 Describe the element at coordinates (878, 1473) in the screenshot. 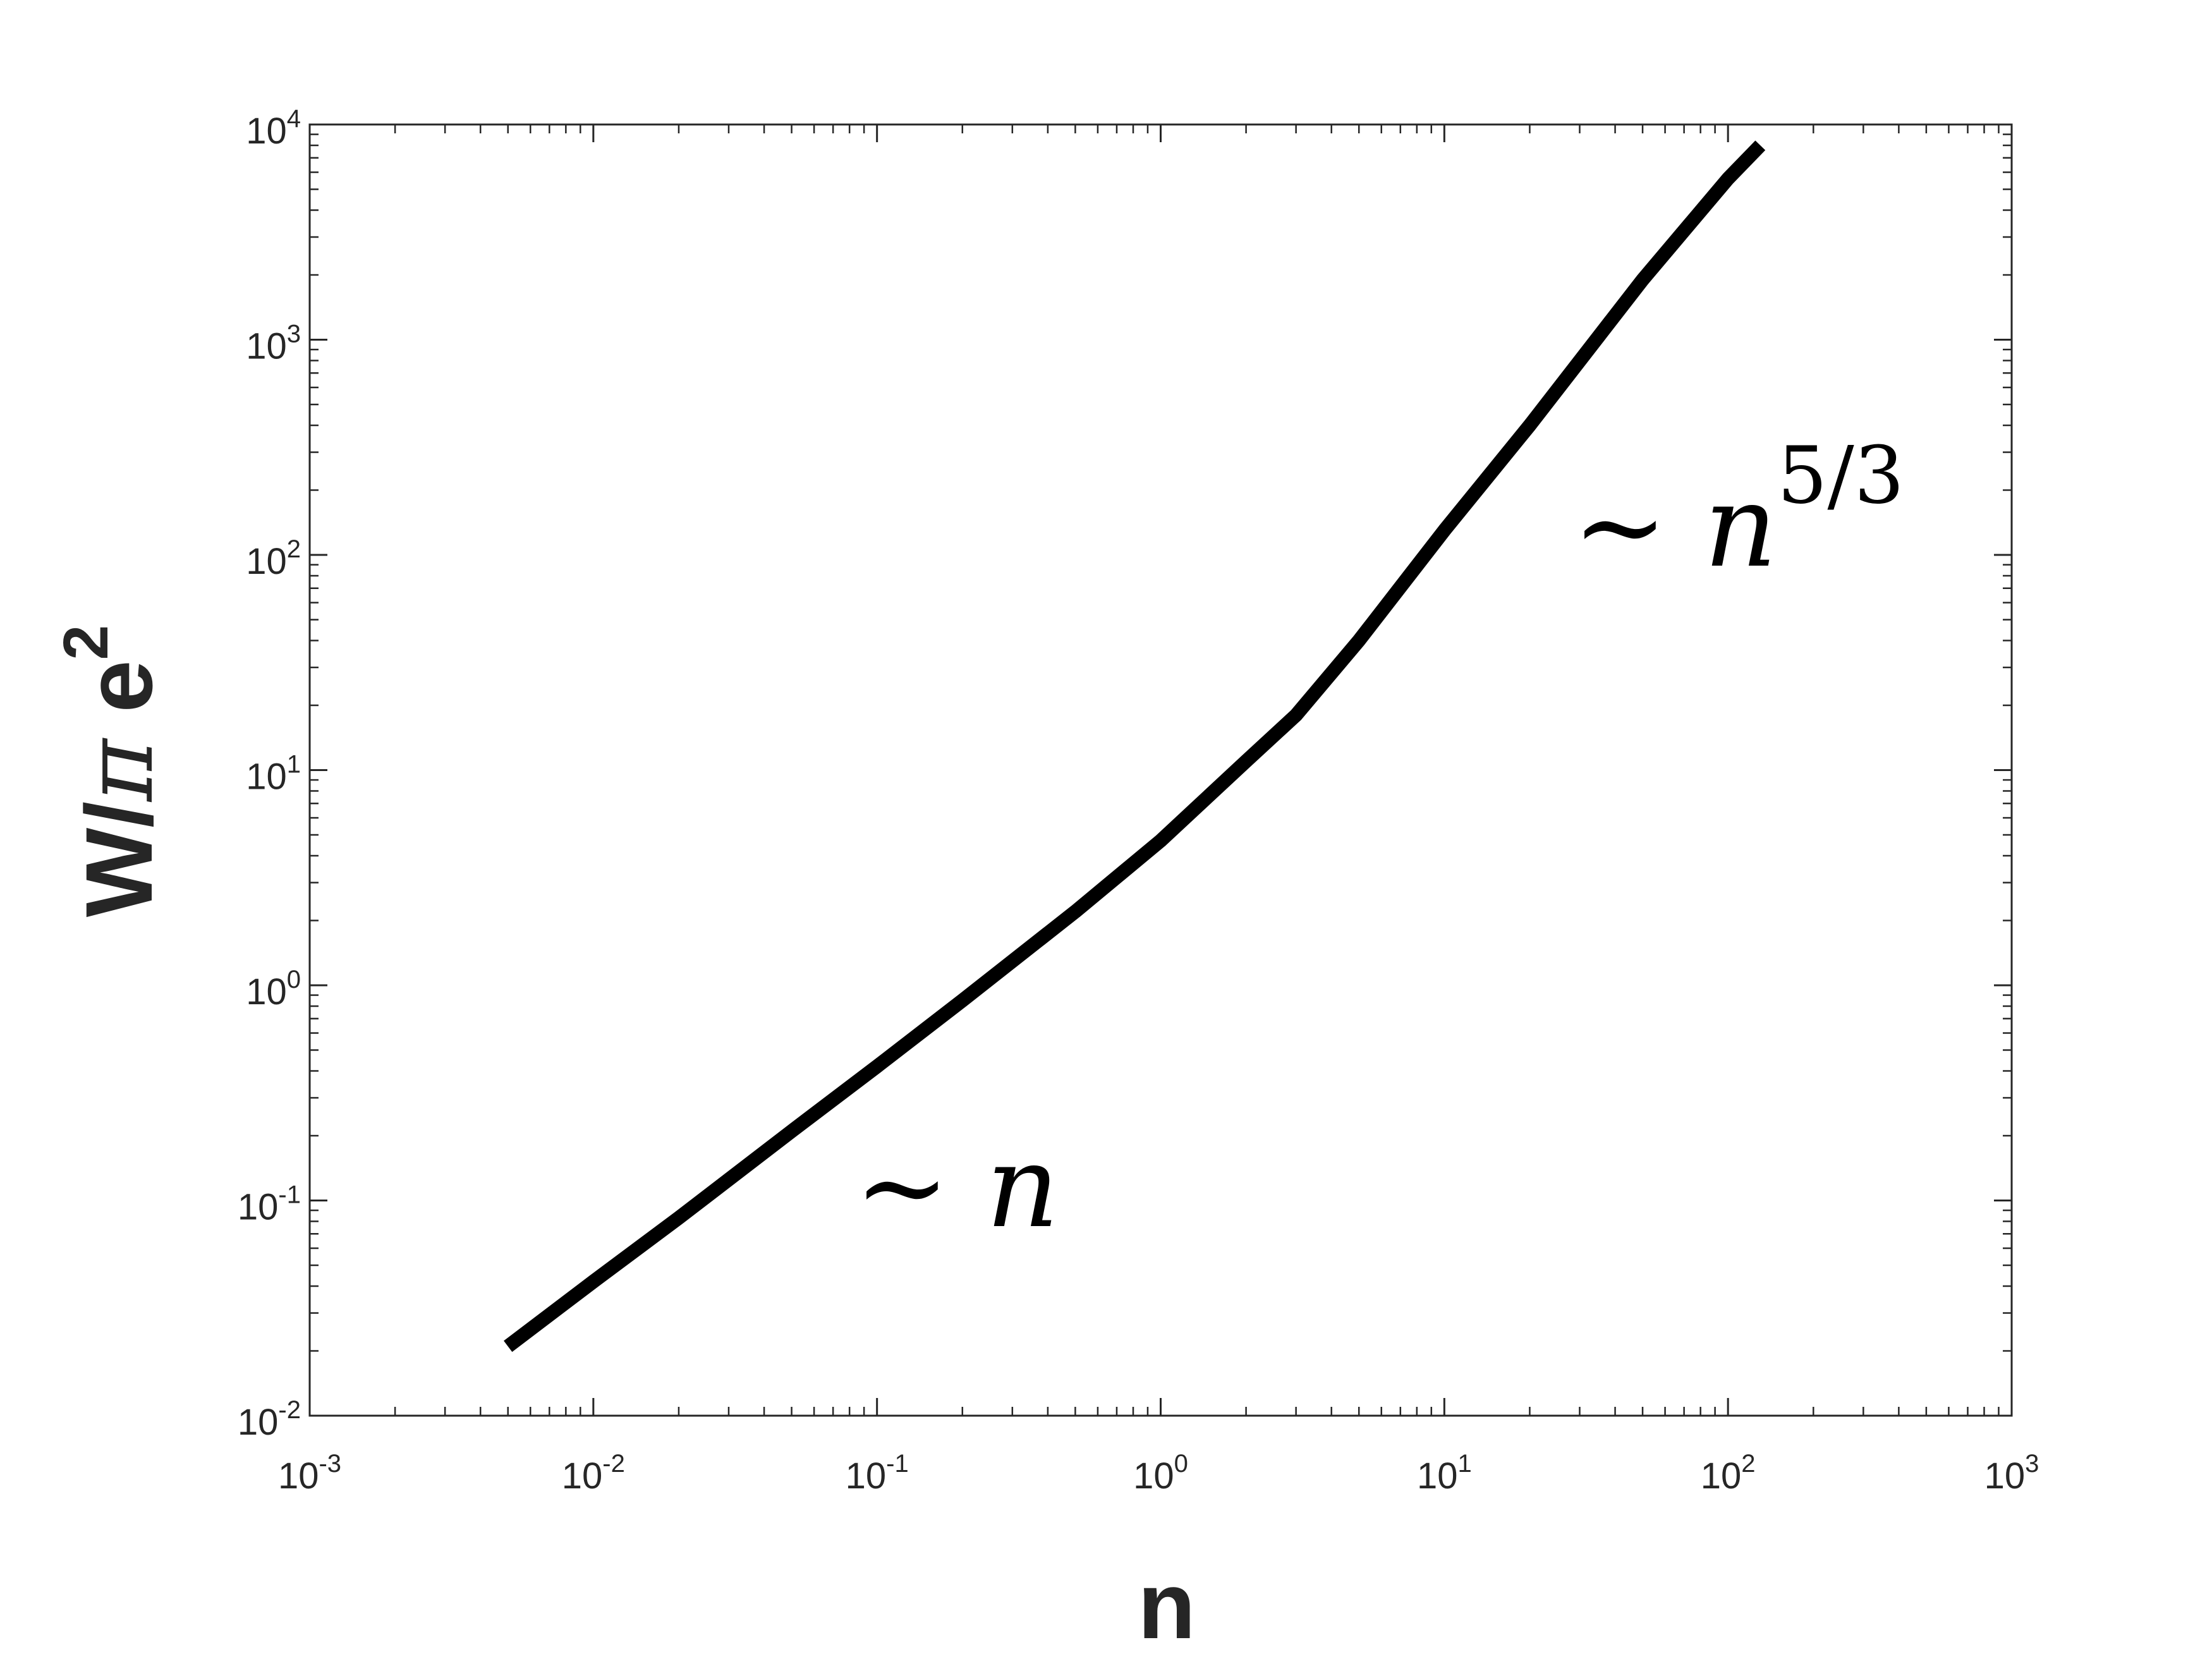

I see `x-tick-label: 10⁻¹` at that location.